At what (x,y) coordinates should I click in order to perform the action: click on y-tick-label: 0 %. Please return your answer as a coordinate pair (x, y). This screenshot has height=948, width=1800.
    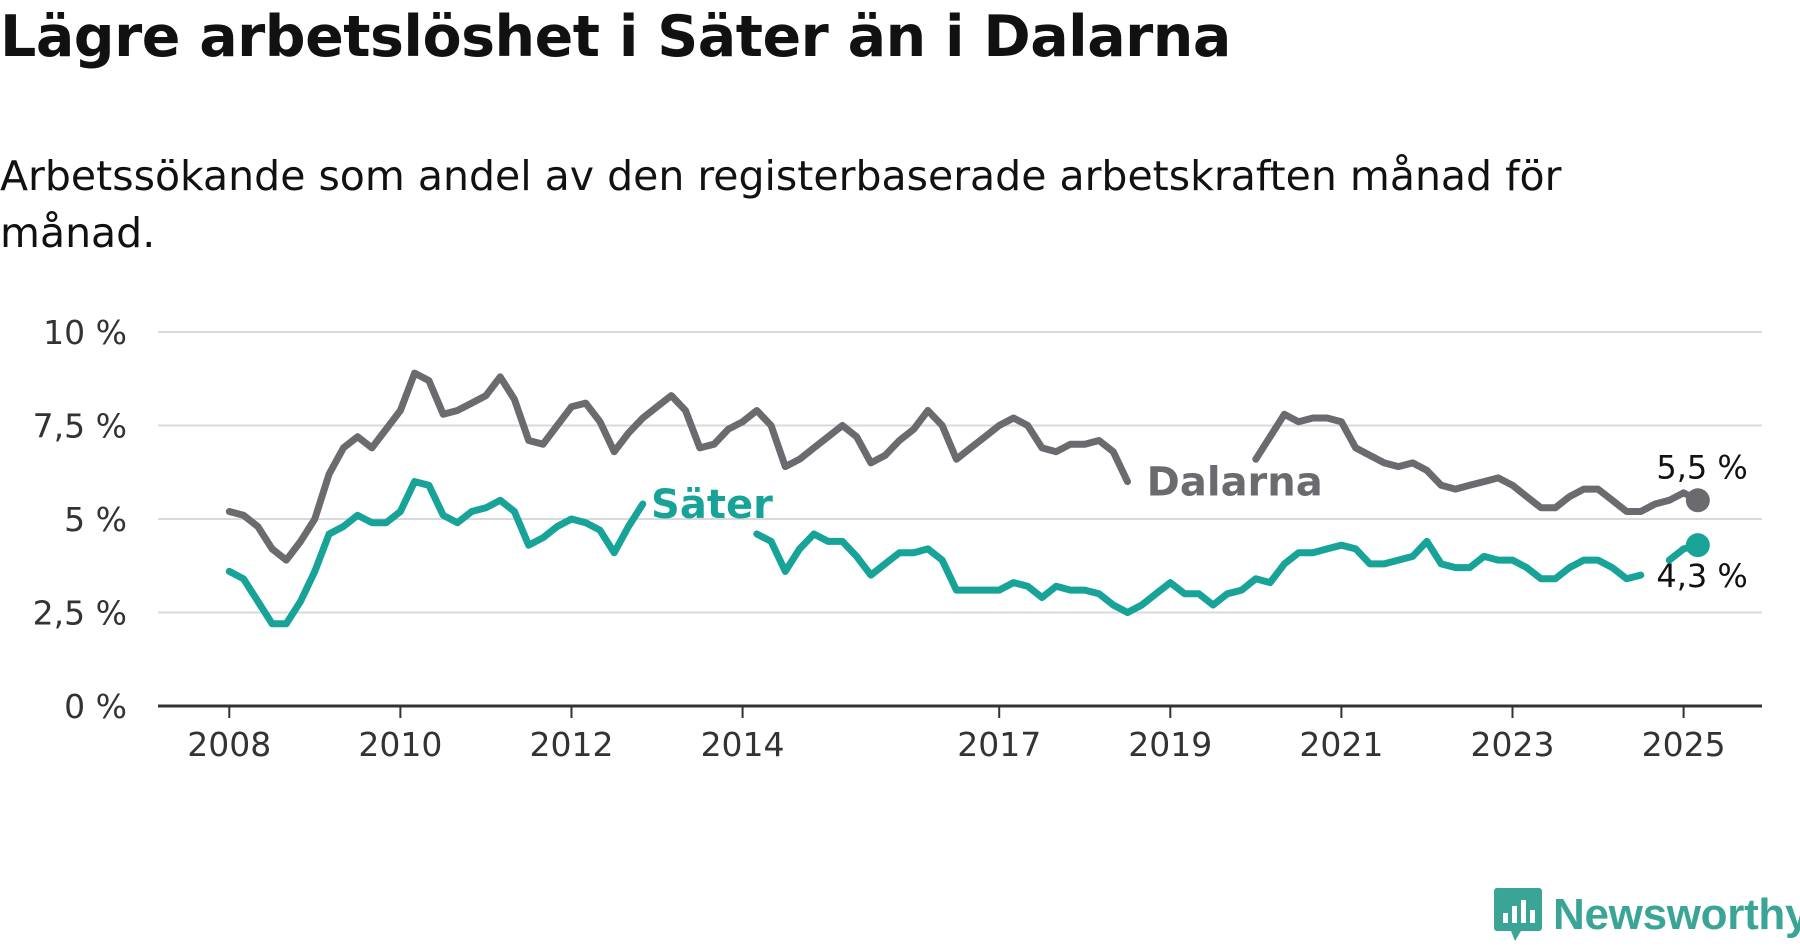
    Looking at the image, I should click on (95, 706).